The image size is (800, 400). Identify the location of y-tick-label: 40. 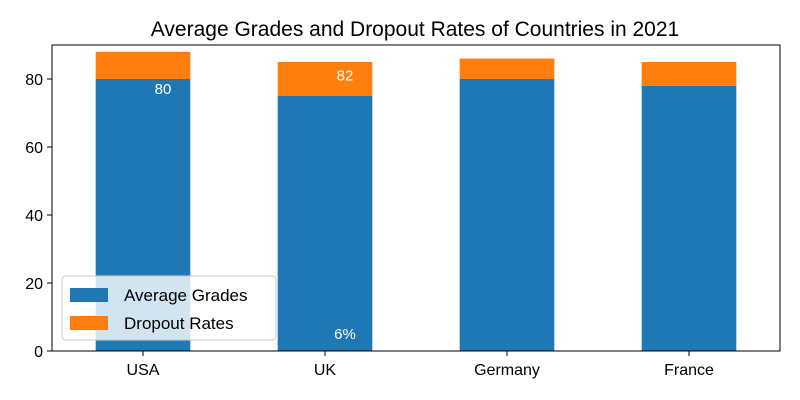
(34, 216).